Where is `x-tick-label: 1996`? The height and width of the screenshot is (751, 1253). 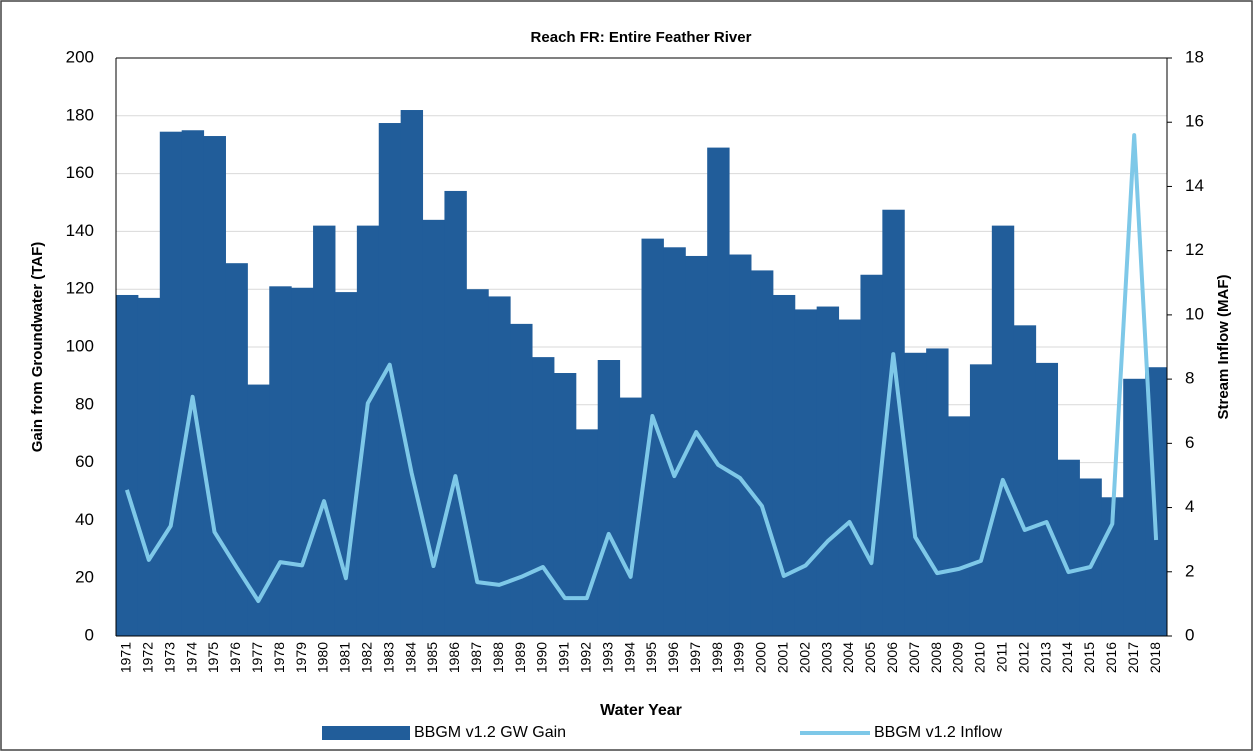 x-tick-label: 1996 is located at coordinates (673, 657).